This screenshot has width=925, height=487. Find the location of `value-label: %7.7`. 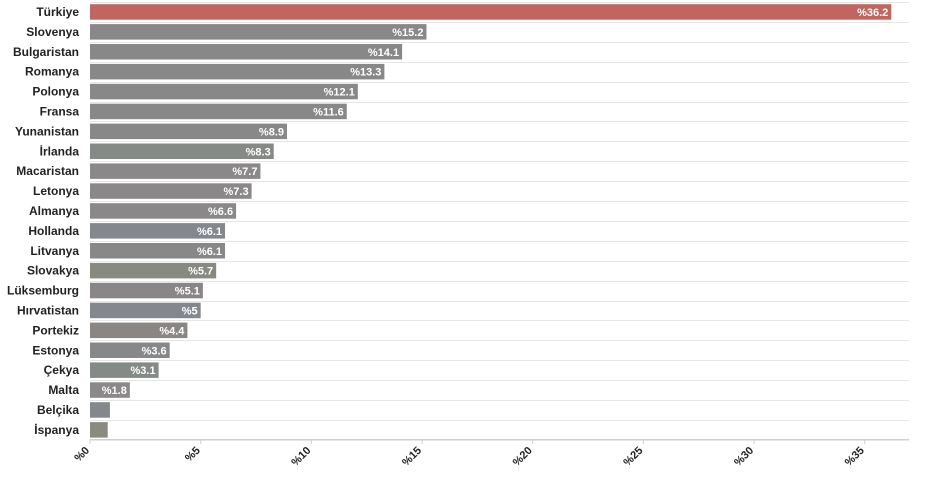

value-label: %7.7 is located at coordinates (244, 172).